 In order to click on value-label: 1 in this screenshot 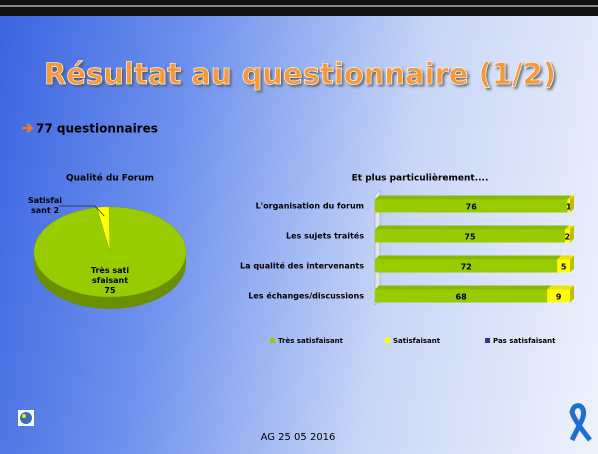, I will do `click(569, 207)`.